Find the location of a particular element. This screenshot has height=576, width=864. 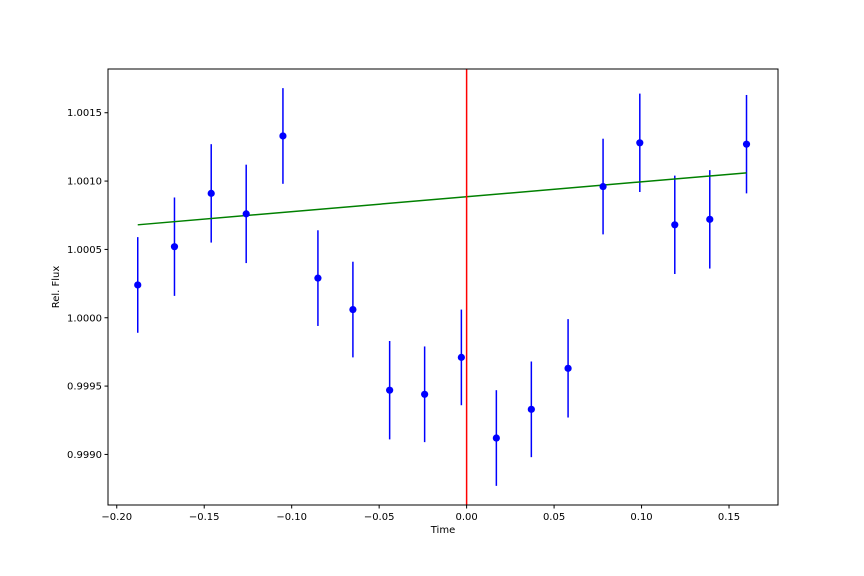

y-axis-label: Rel. Flux is located at coordinates (56, 287).